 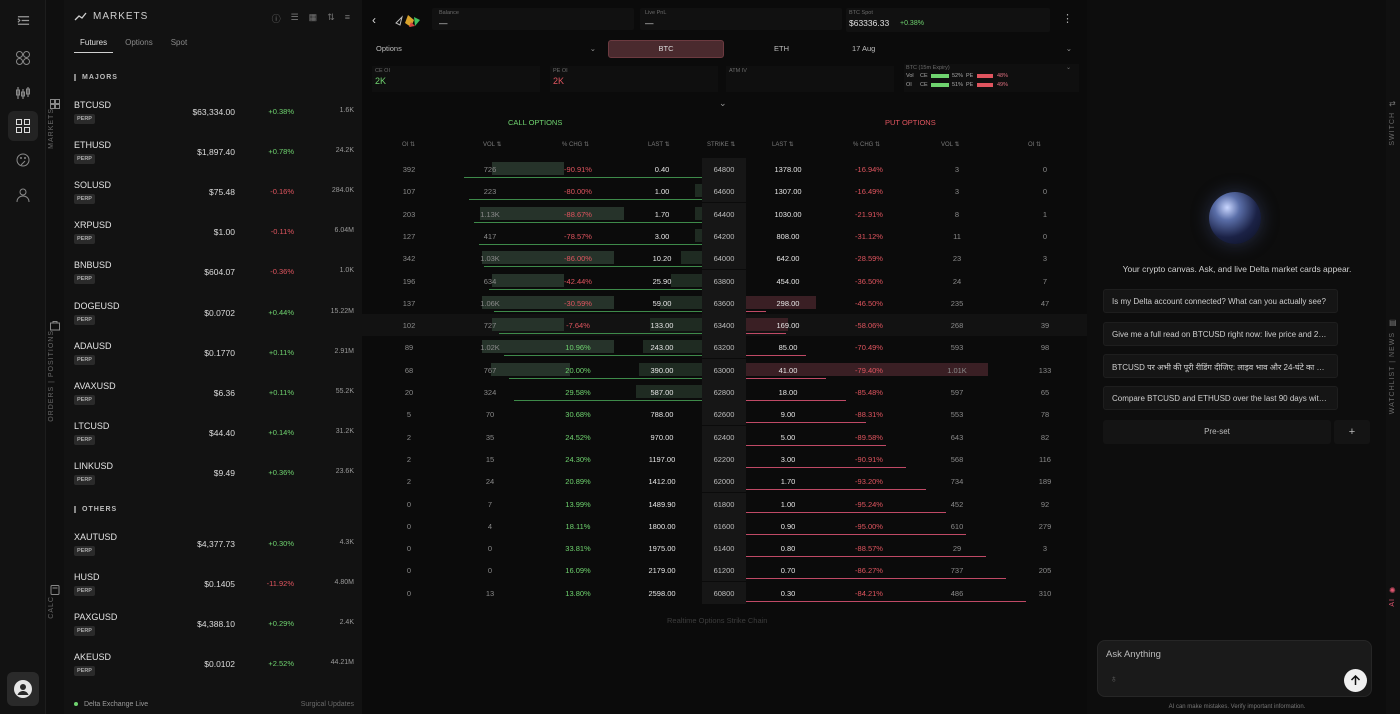 I want to click on market-row: PAXGUSD PERP $4,388.10 +0.29% 2.4K, so click(x=213, y=632).